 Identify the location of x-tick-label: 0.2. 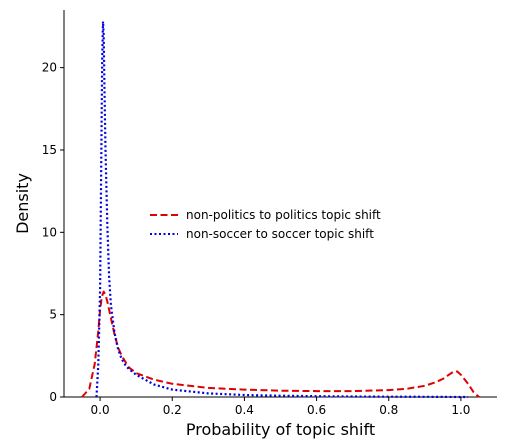
(172, 410).